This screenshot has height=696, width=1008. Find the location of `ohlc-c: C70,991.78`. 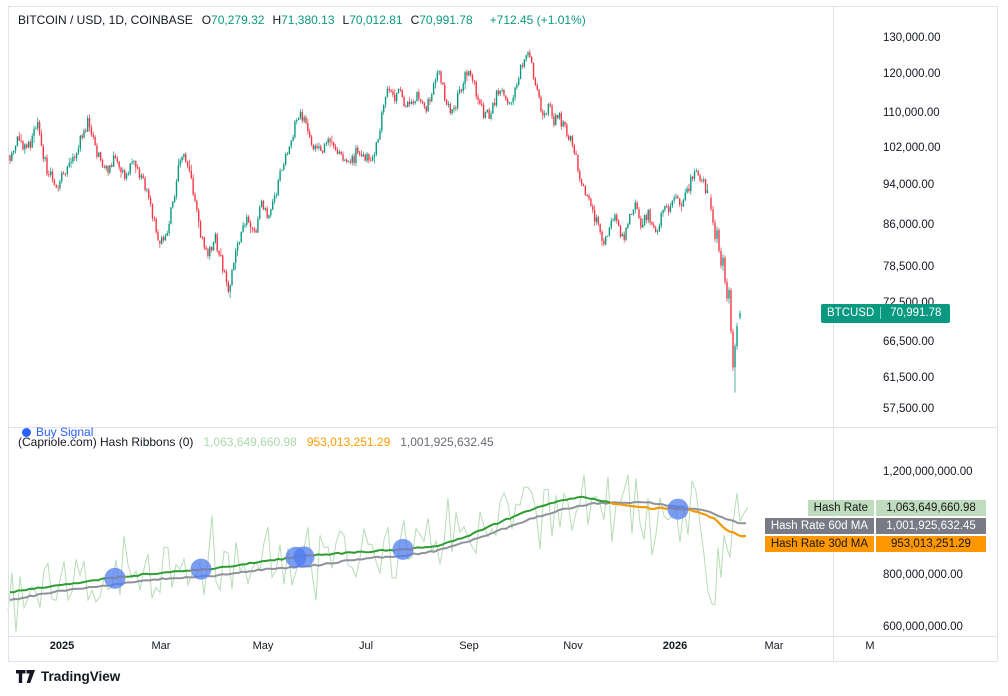

ohlc-c: C70,991.78 is located at coordinates (441, 20).